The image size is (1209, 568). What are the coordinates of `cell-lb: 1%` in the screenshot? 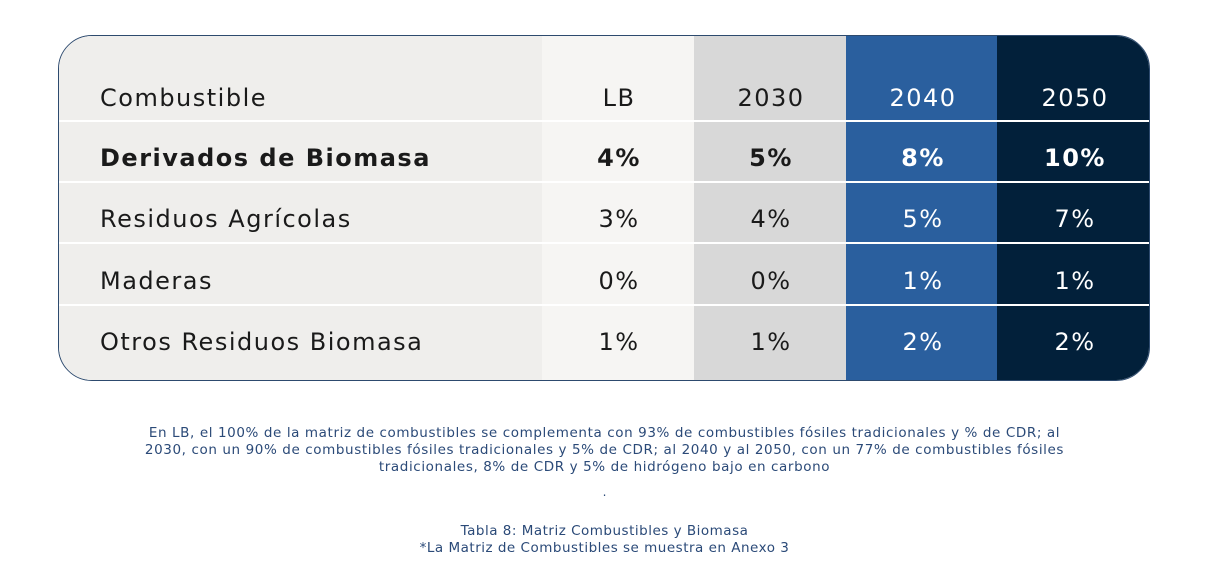 It's located at (619, 342).